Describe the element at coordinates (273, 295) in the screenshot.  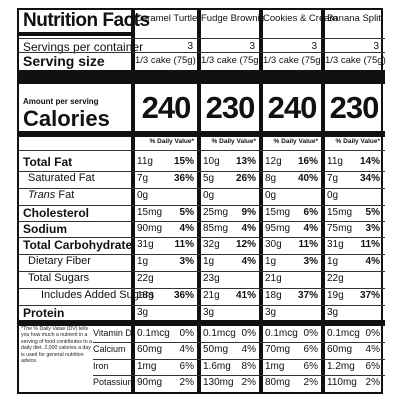
I see `nutrient-amount: 18g` at that location.